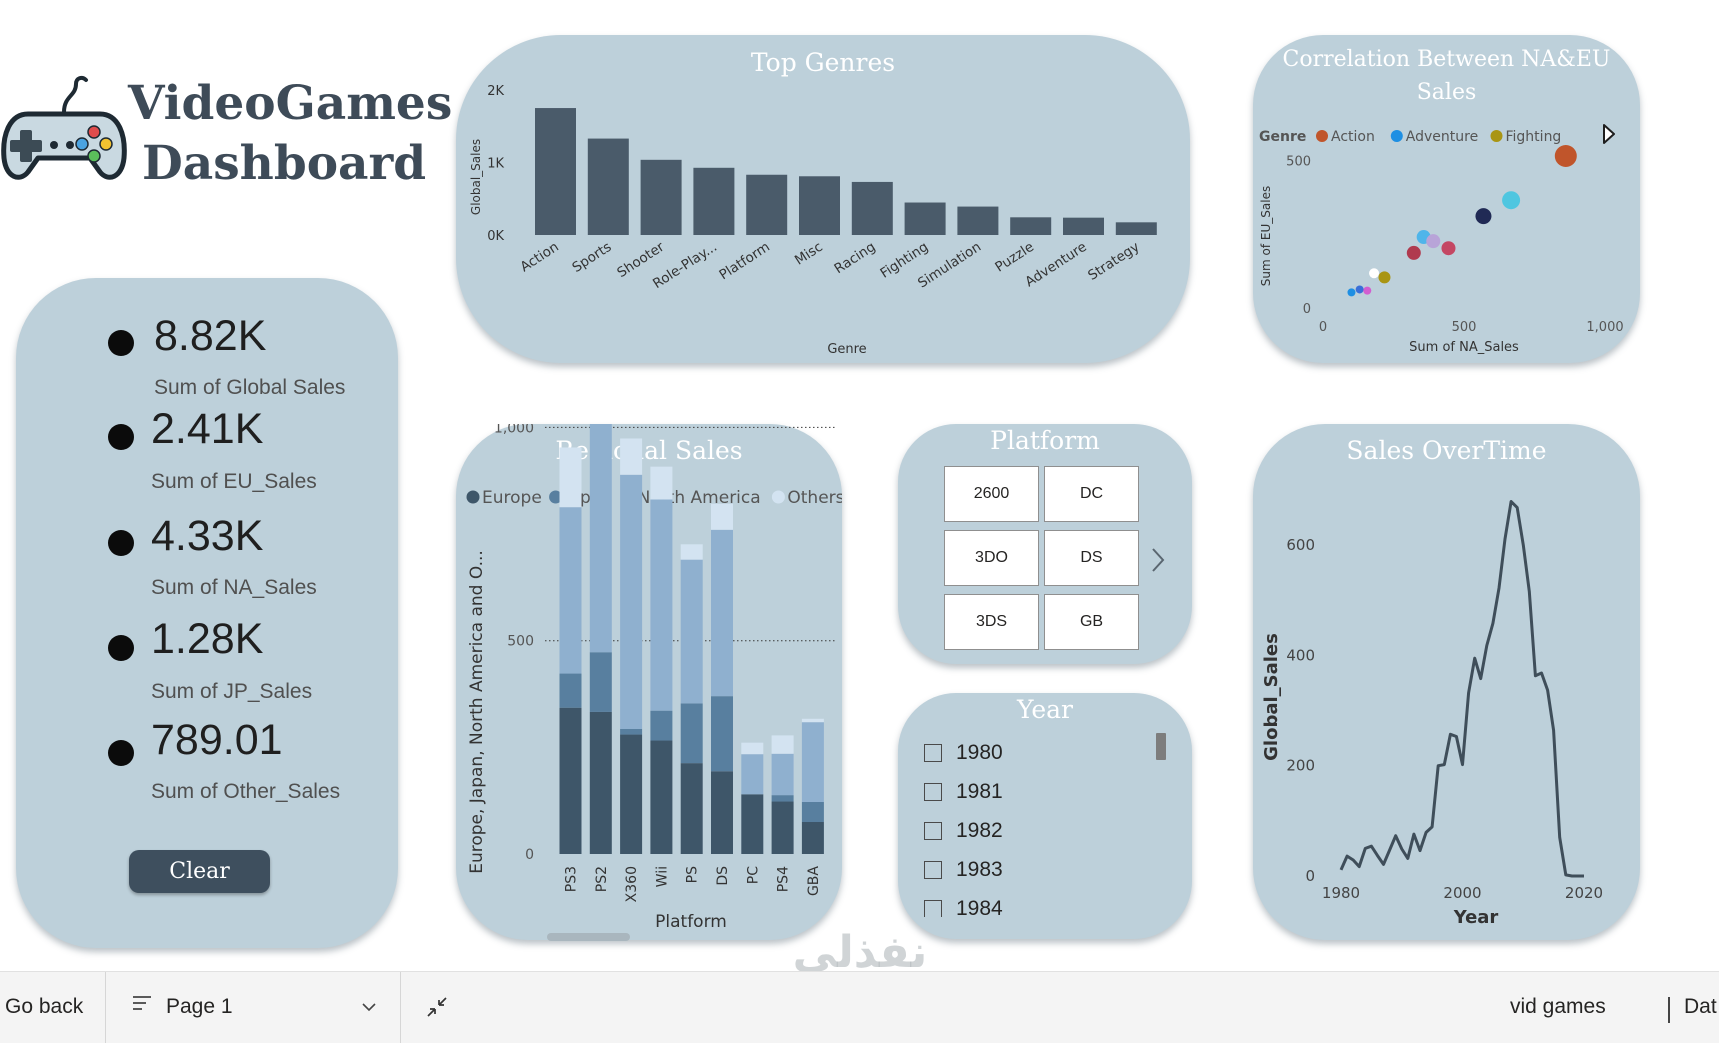  Describe the element at coordinates (369, 1007) in the screenshot. I see `chevron-down-icon` at that location.